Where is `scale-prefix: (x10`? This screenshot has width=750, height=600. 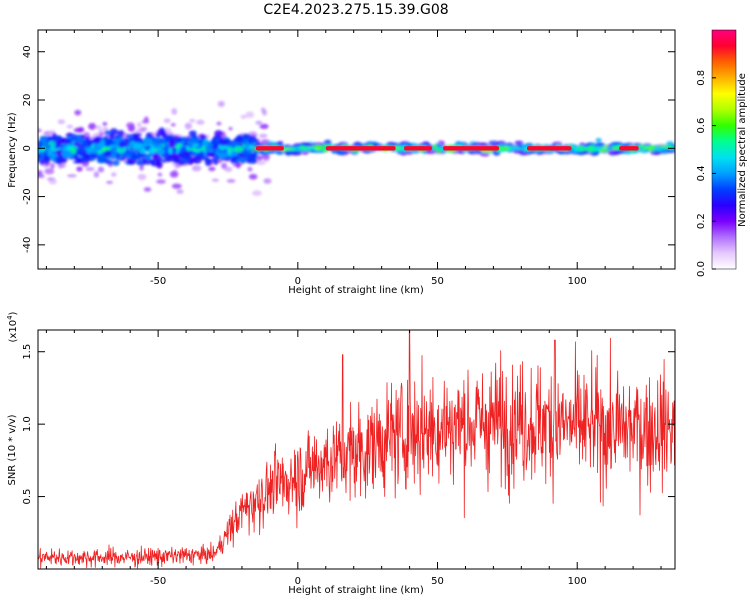 scale-prefix: (x10 is located at coordinates (13, 331).